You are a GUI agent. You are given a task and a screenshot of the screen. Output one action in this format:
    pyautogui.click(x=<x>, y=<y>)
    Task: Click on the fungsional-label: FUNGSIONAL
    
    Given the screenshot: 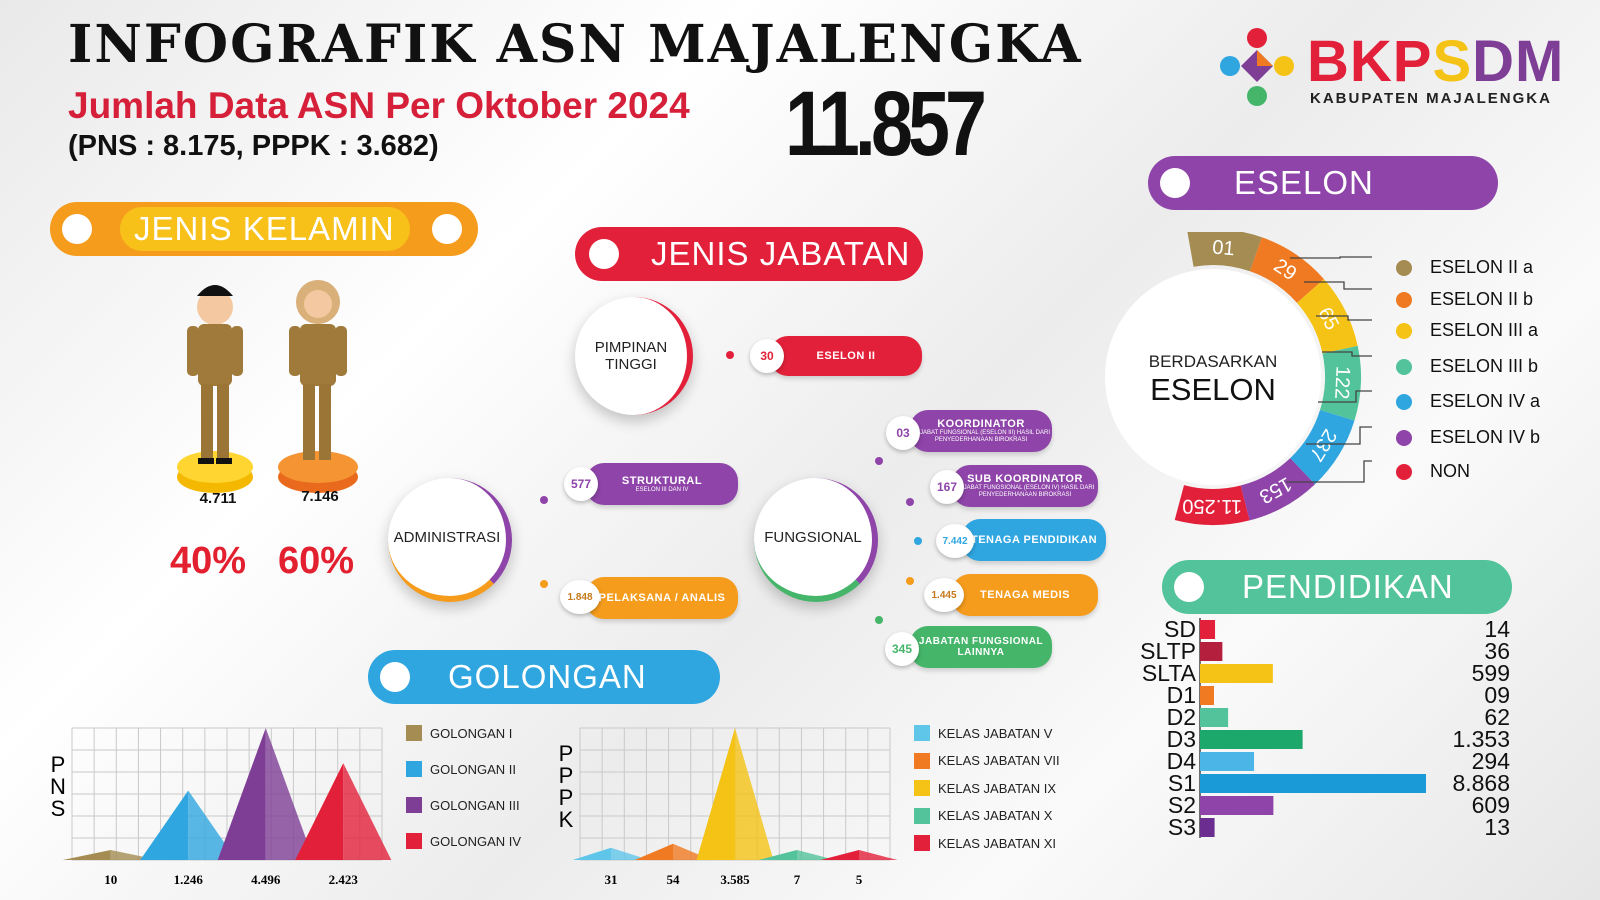 What is the action you would take?
    pyautogui.click(x=813, y=537)
    